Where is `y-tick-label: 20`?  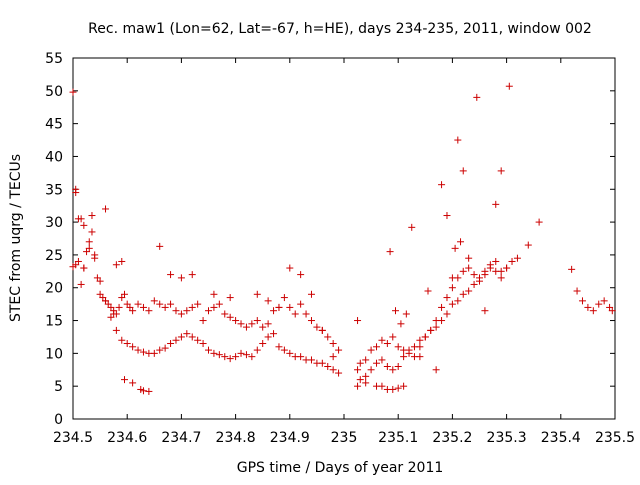
y-tick-label: 20 is located at coordinates (54, 289).